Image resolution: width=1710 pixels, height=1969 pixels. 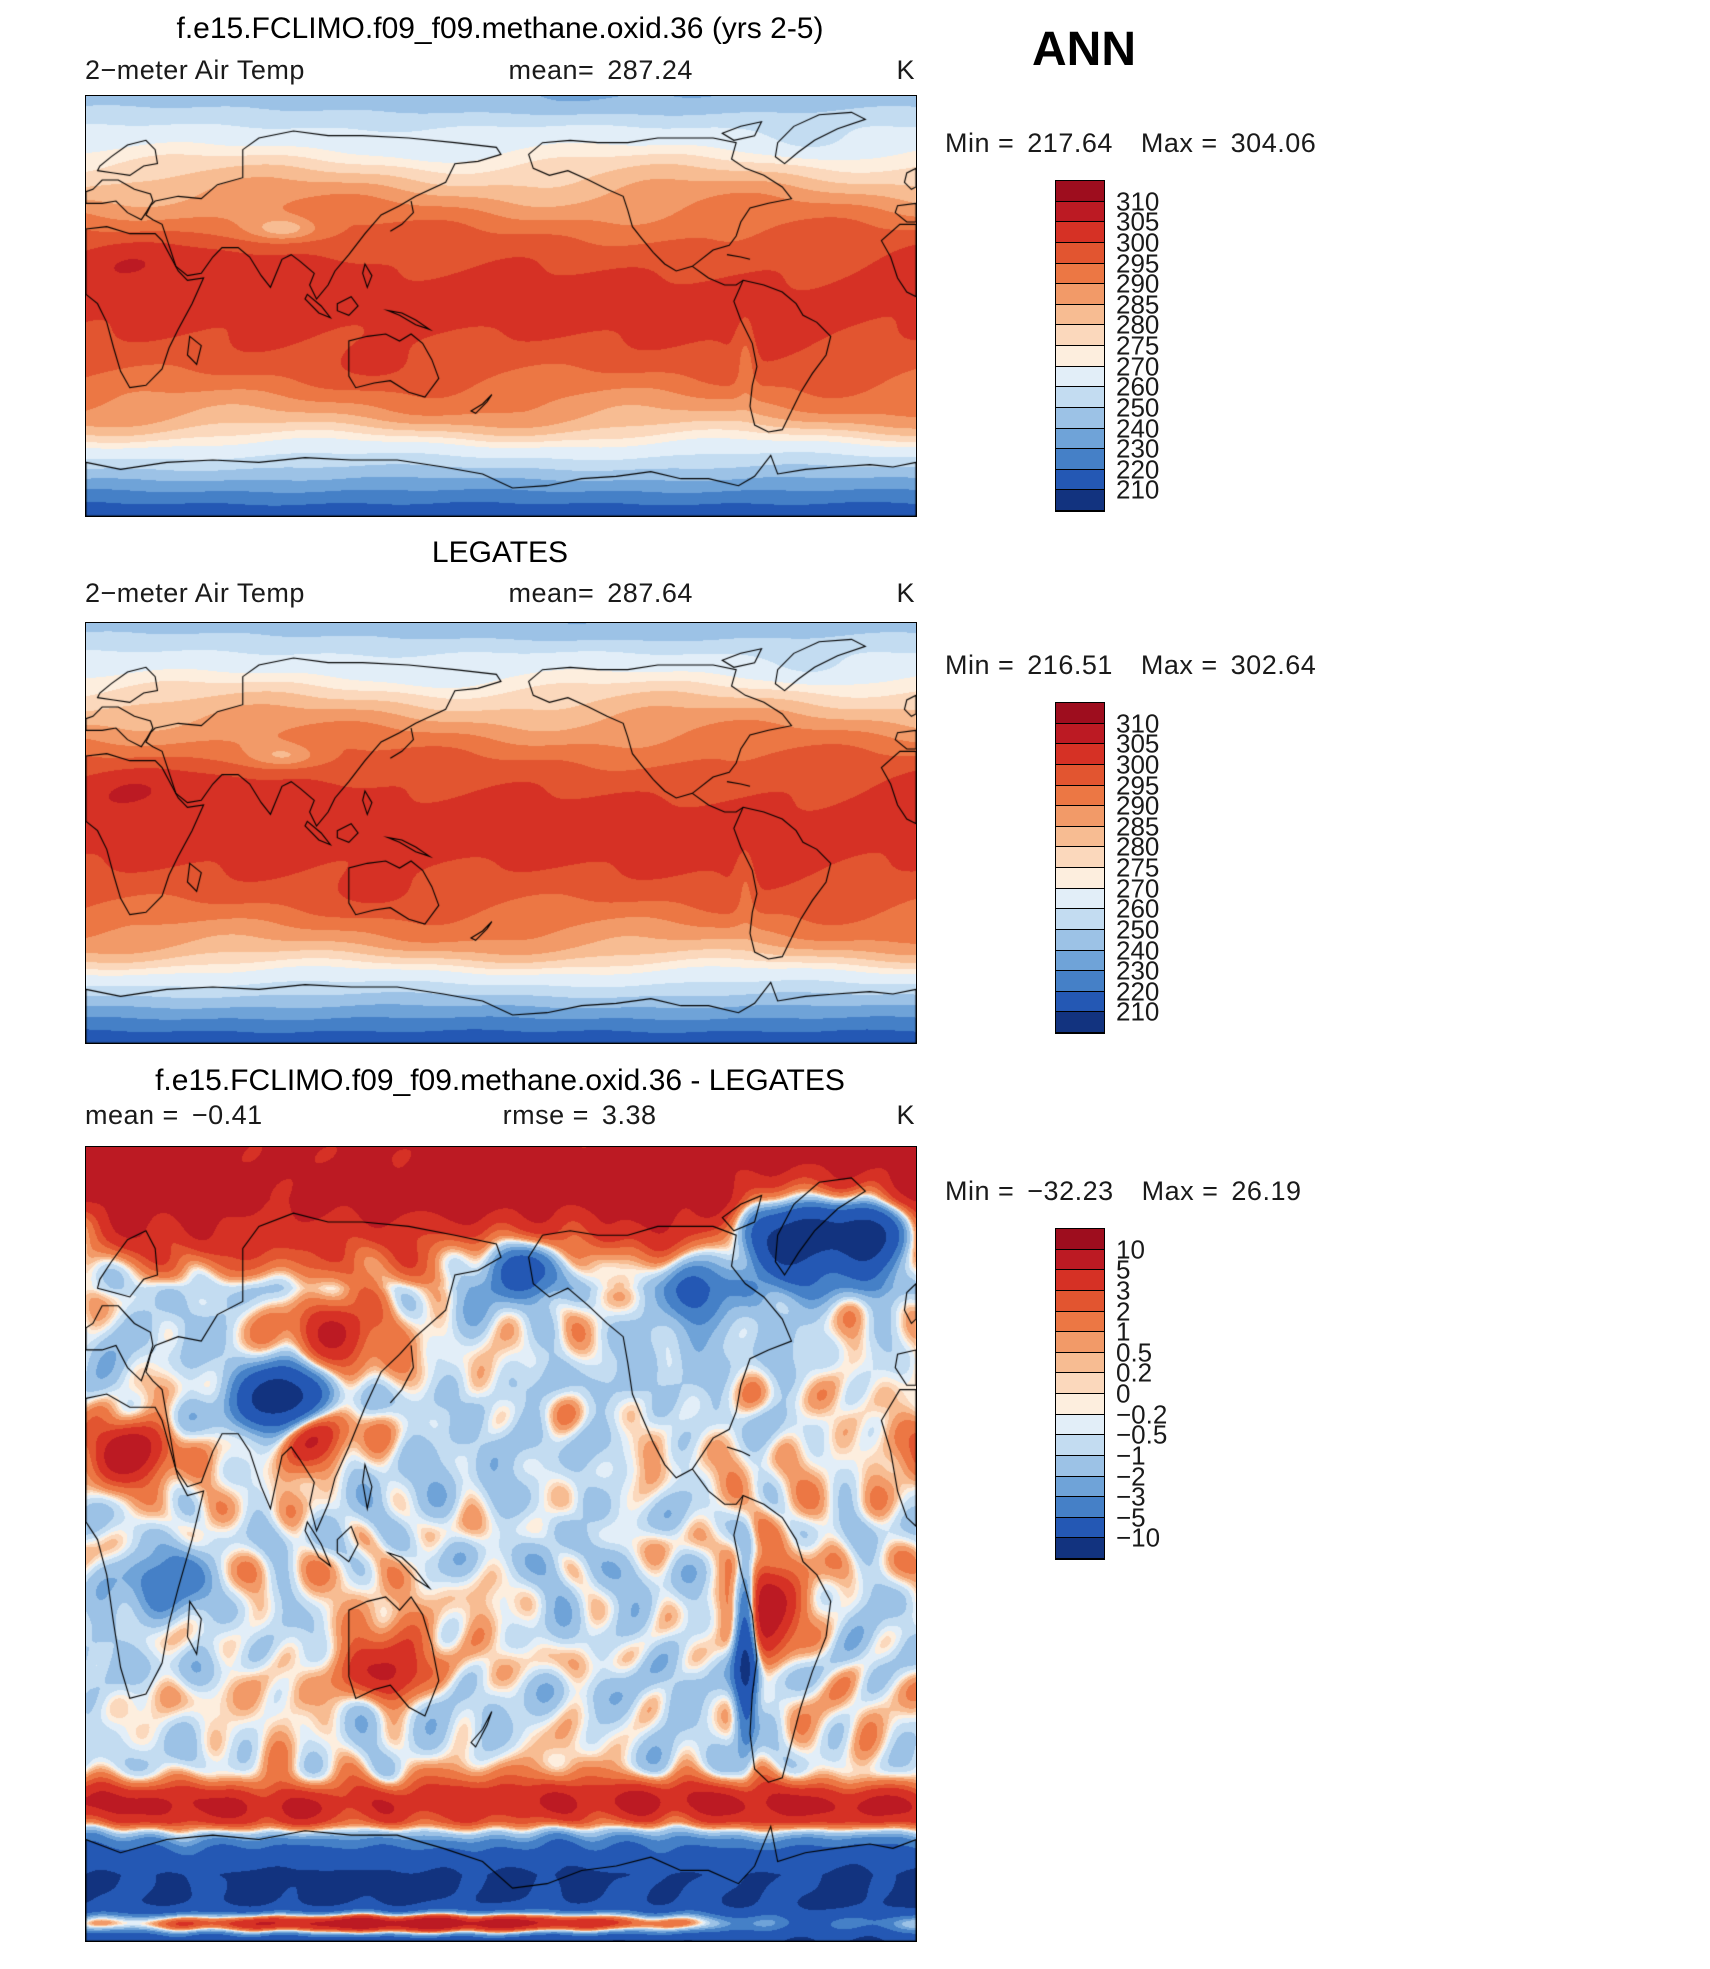 I want to click on obs-title: LEGATES, so click(x=500, y=552).